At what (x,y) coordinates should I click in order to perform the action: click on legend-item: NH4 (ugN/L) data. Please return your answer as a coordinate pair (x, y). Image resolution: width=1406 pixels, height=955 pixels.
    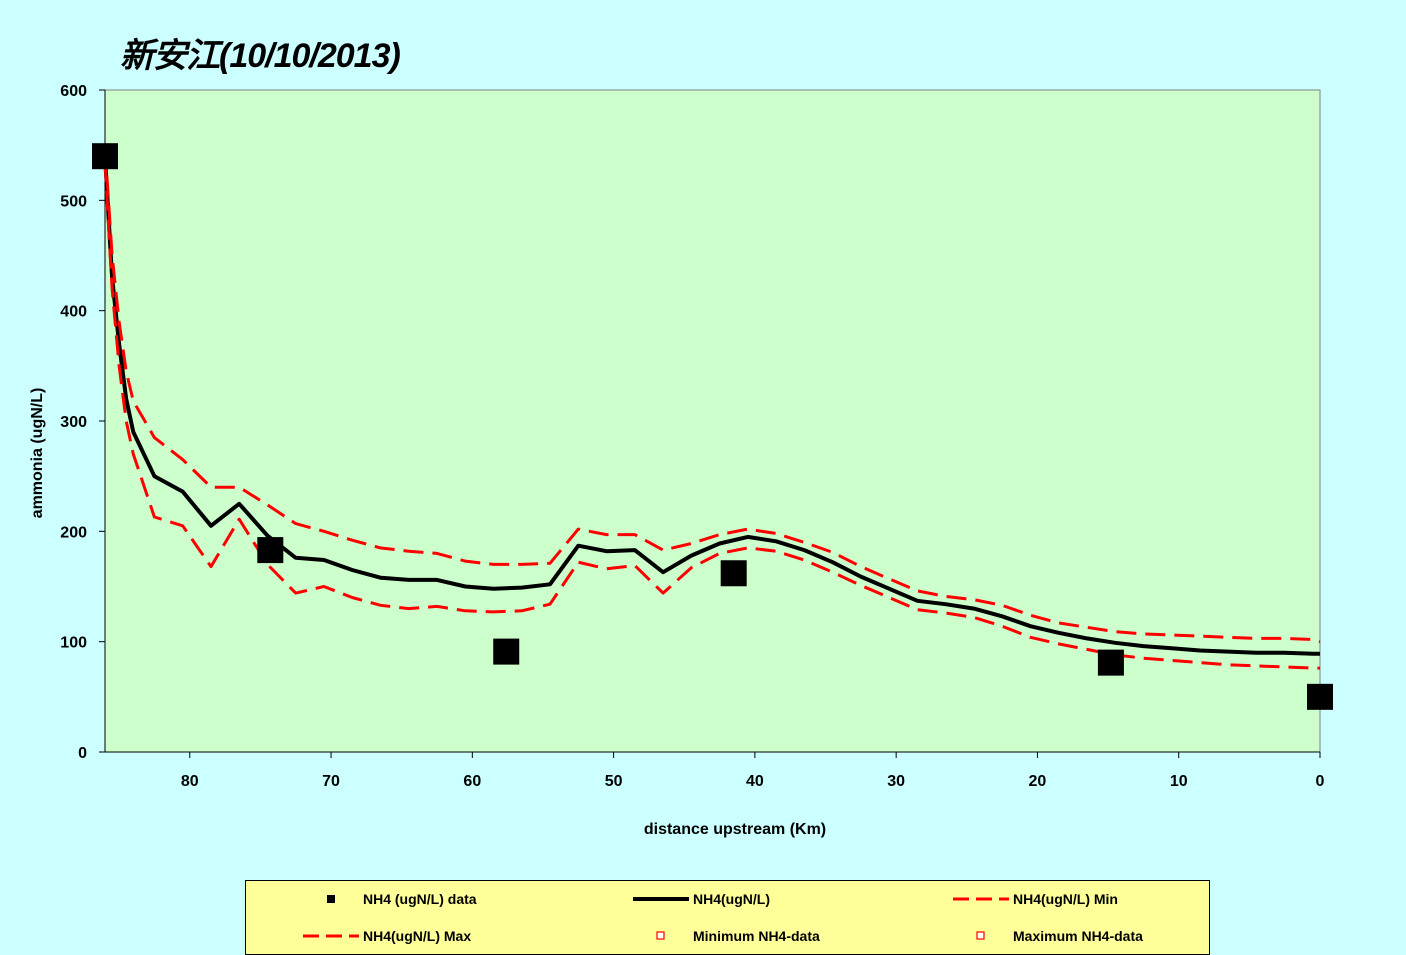
    Looking at the image, I should click on (389, 899).